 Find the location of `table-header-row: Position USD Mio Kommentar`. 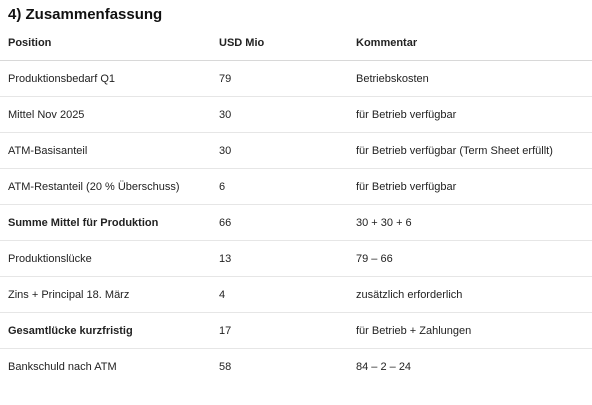

table-header-row: Position USD Mio Kommentar is located at coordinates (296, 43).